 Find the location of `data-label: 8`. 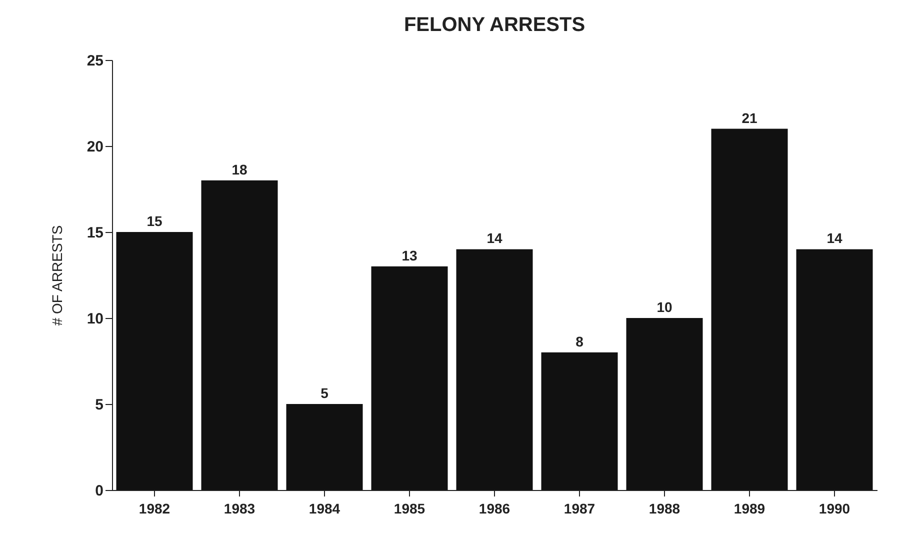

data-label: 8 is located at coordinates (580, 341).